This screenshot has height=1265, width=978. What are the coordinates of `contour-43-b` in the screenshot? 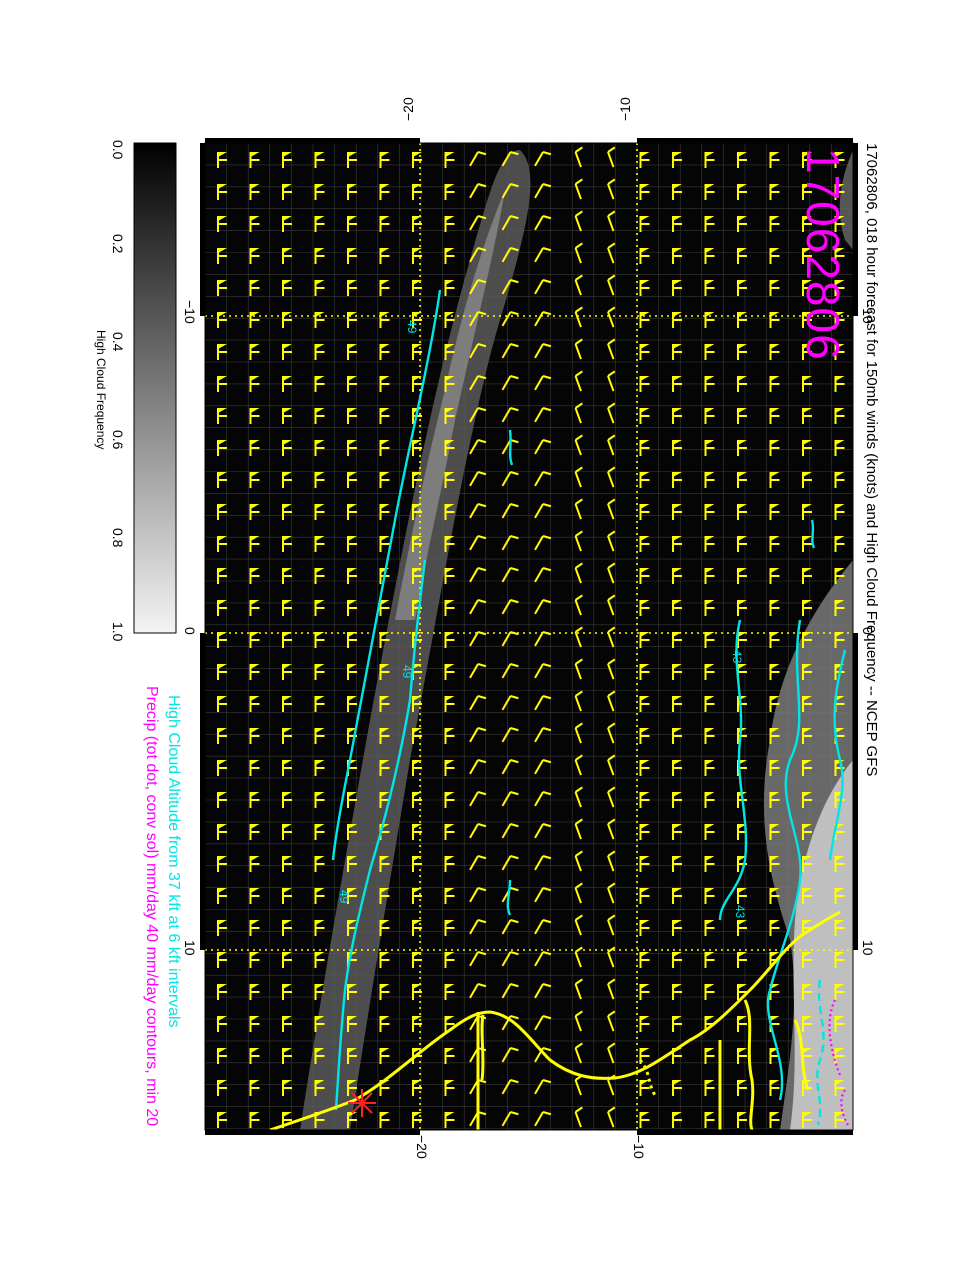 It's located at (784, 860).